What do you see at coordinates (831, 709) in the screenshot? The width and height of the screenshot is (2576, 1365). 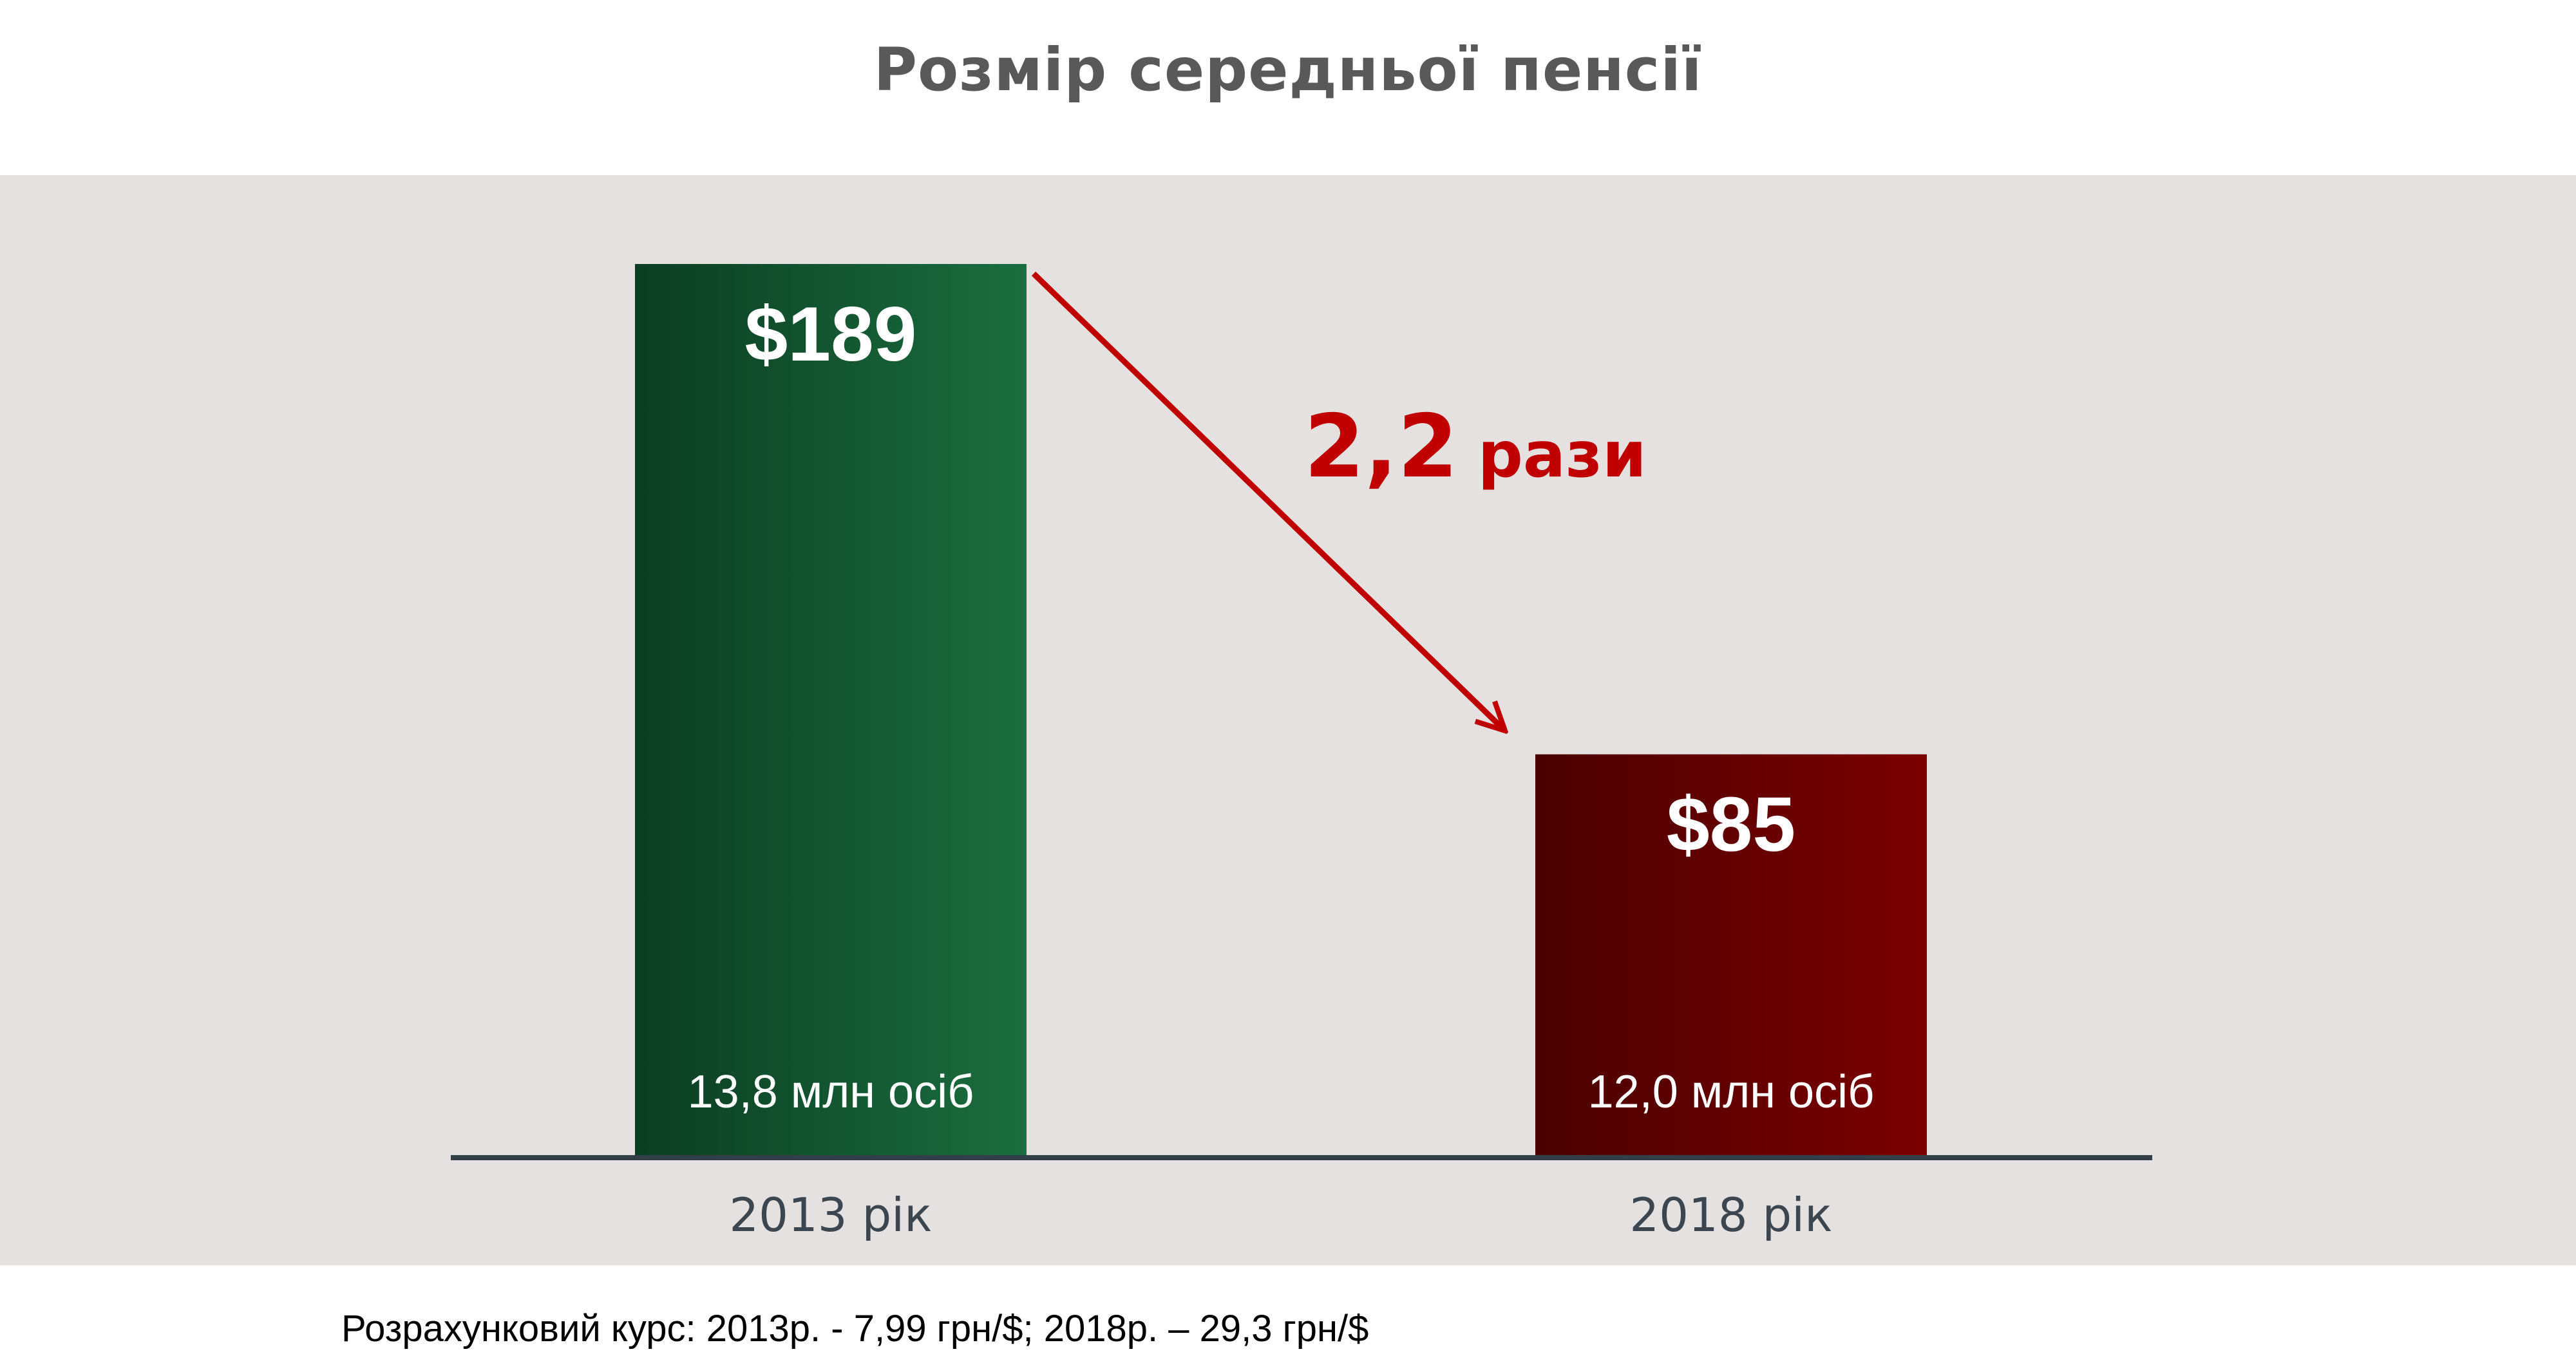 I see `bar-2013` at bounding box center [831, 709].